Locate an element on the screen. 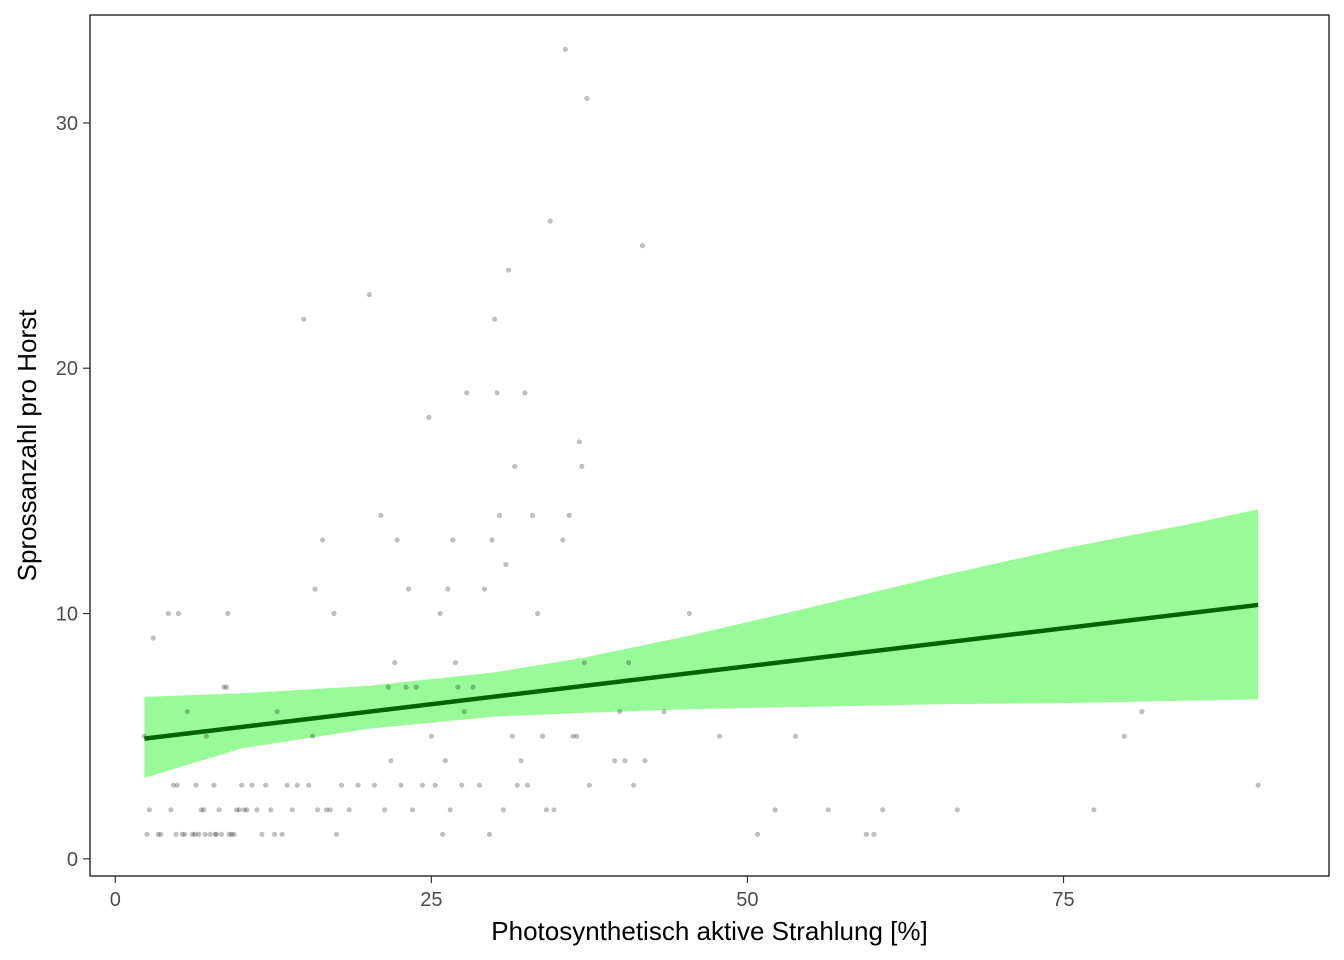 Image resolution: width=1344 pixels, height=960 pixels. fit-line is located at coordinates (701, 671).